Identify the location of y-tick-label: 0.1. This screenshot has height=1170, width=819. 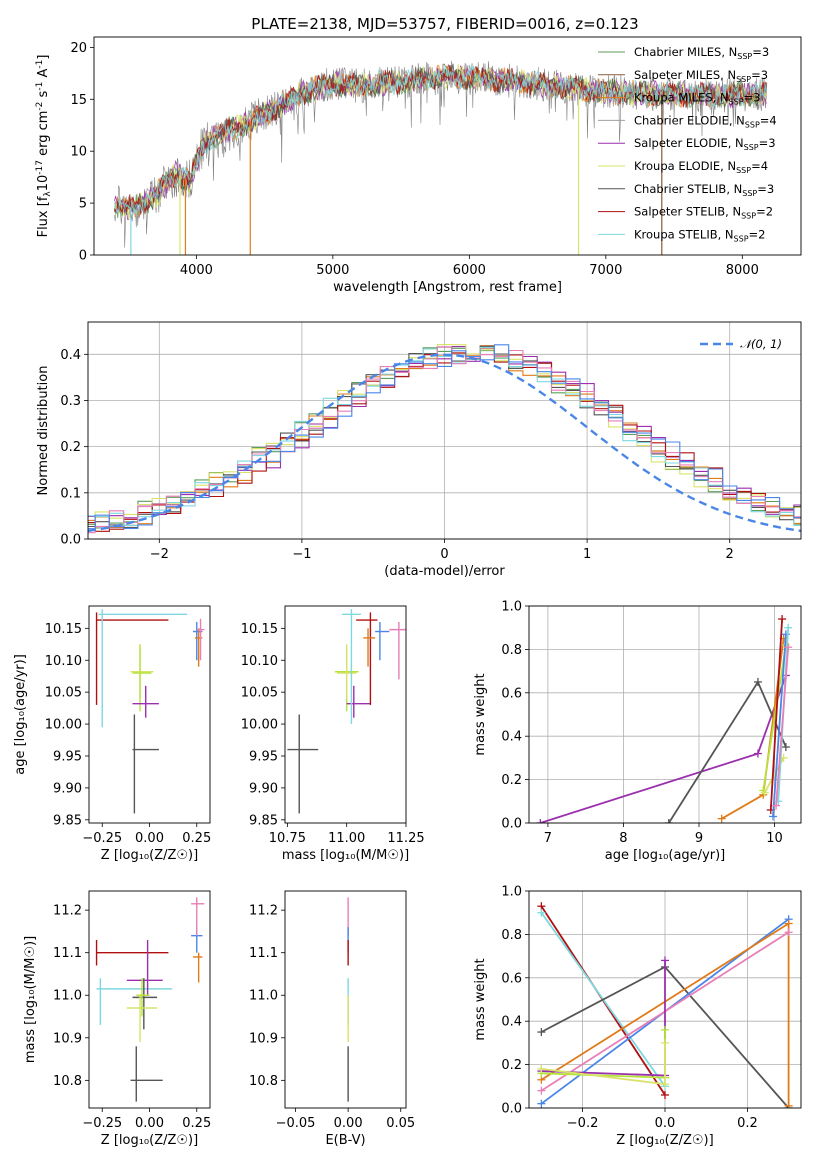
(70, 493).